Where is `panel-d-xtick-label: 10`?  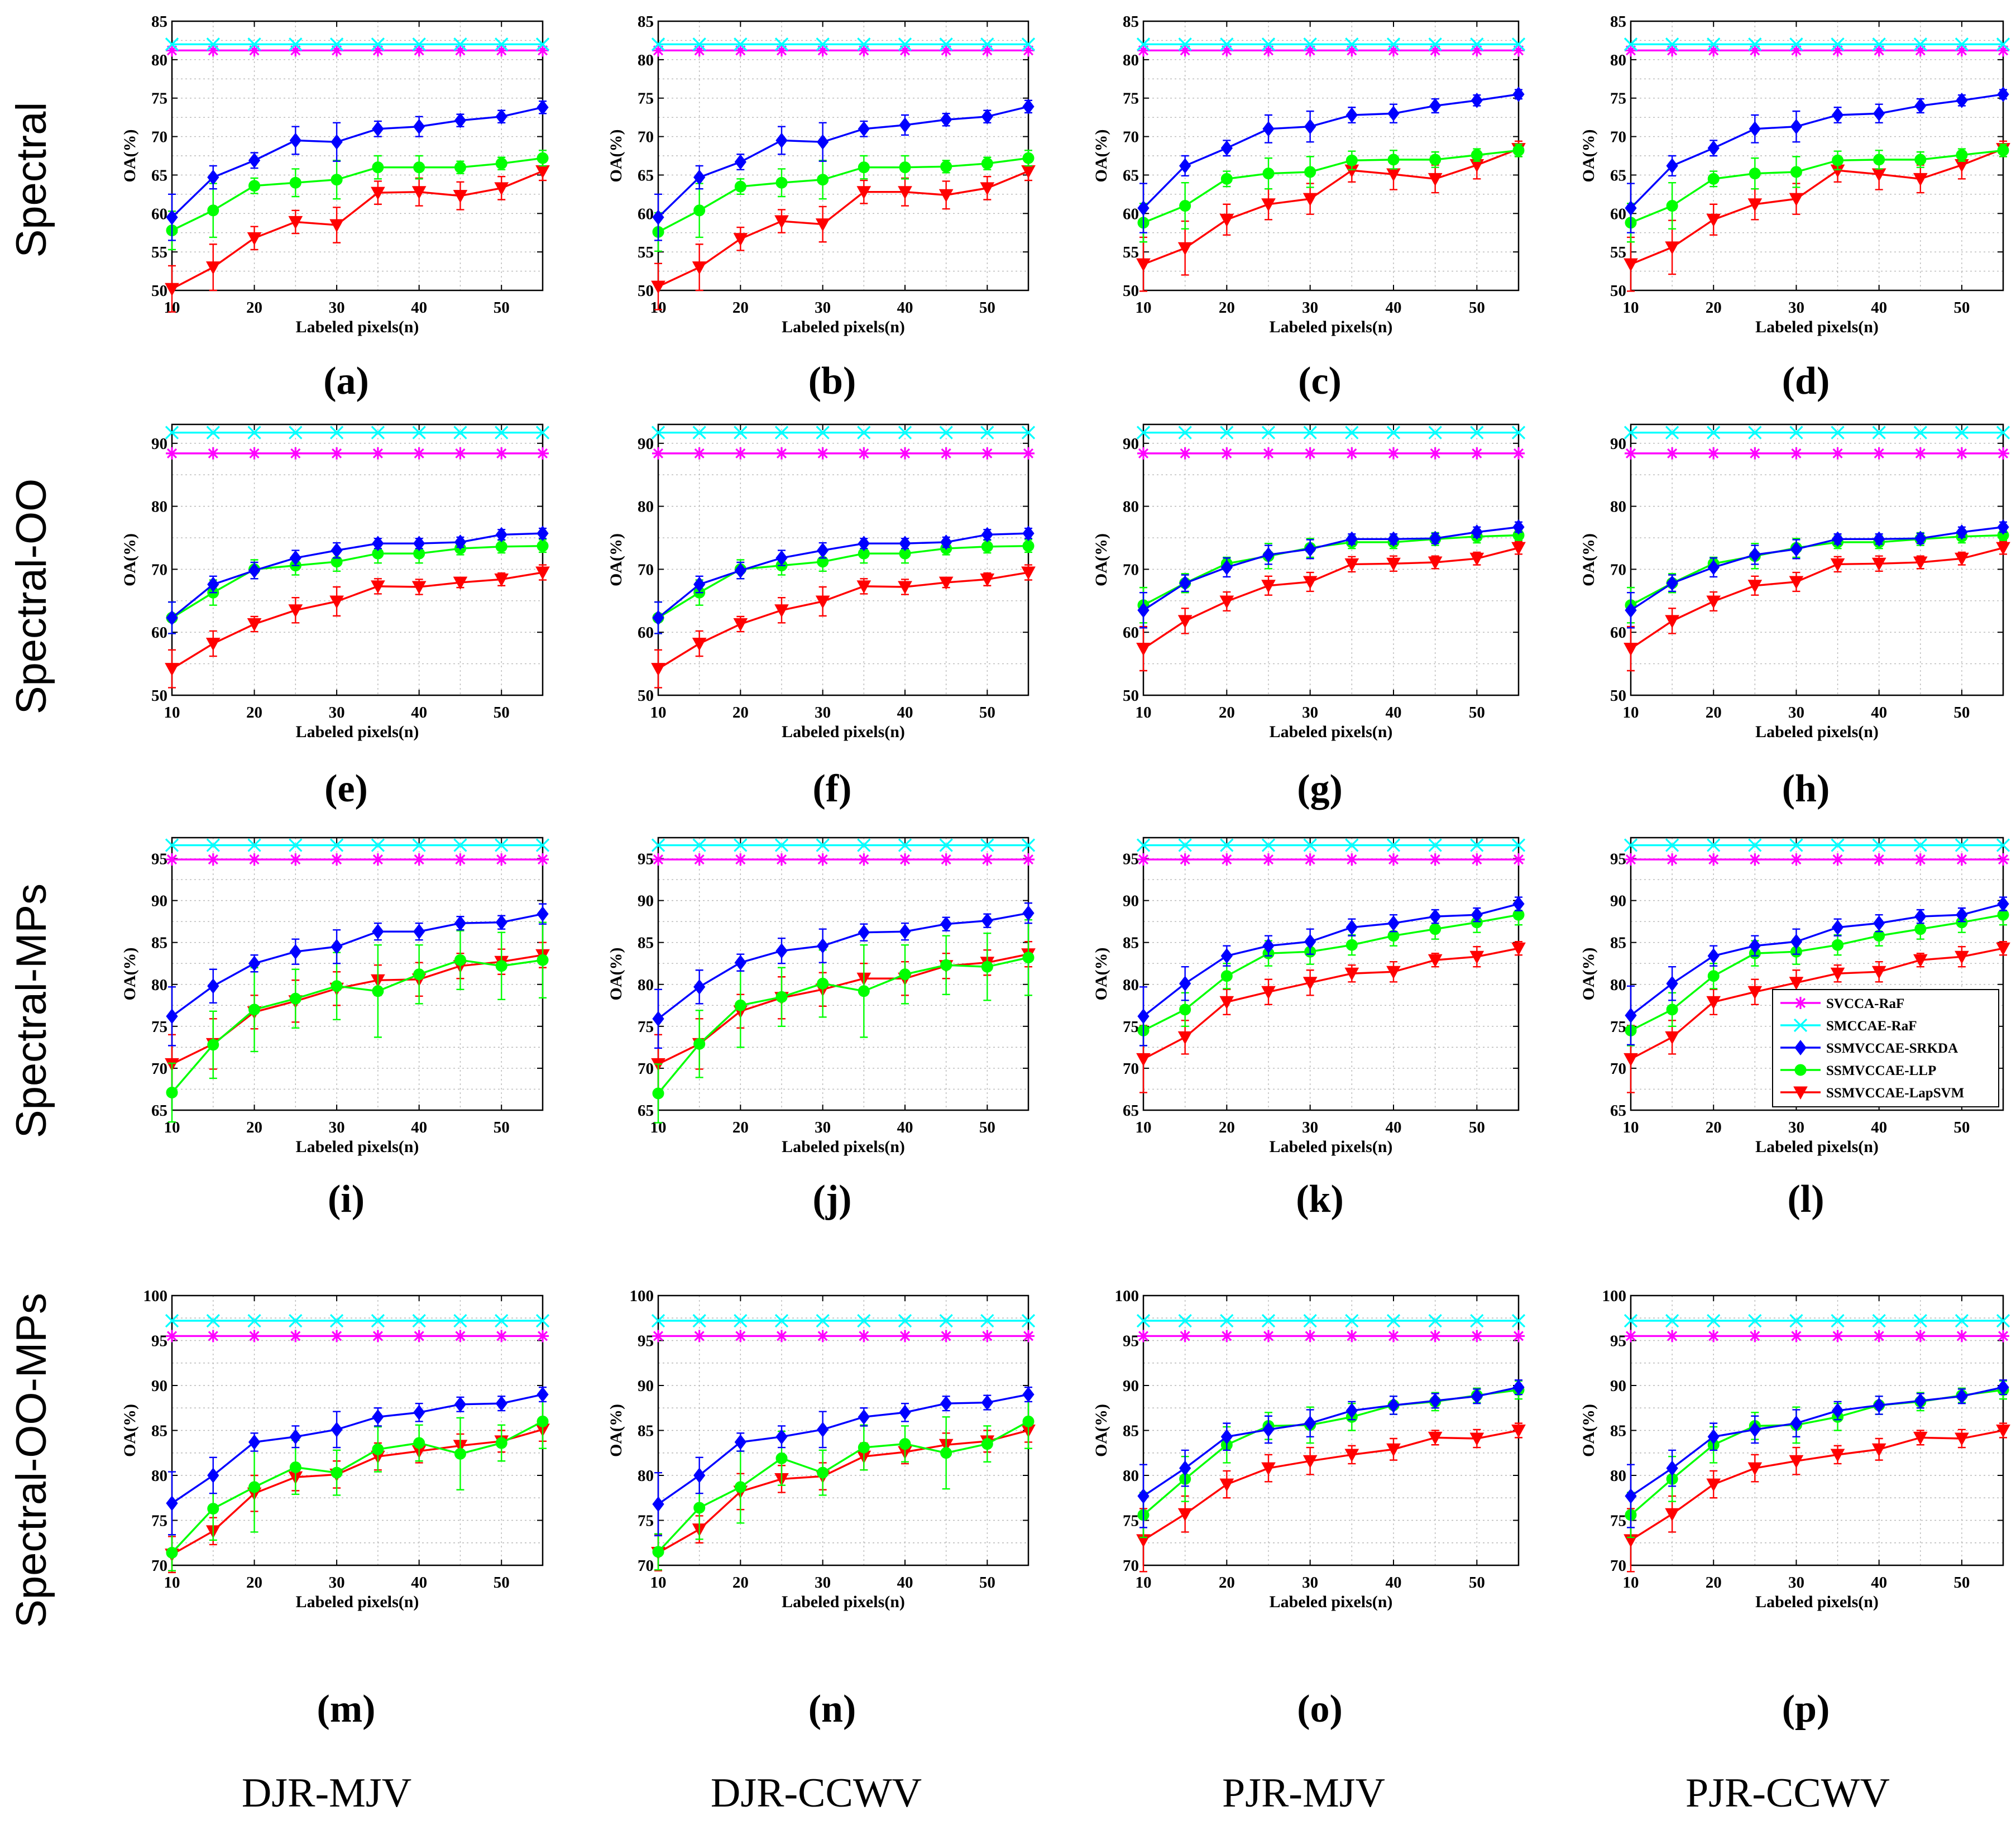 panel-d-xtick-label: 10 is located at coordinates (1631, 308).